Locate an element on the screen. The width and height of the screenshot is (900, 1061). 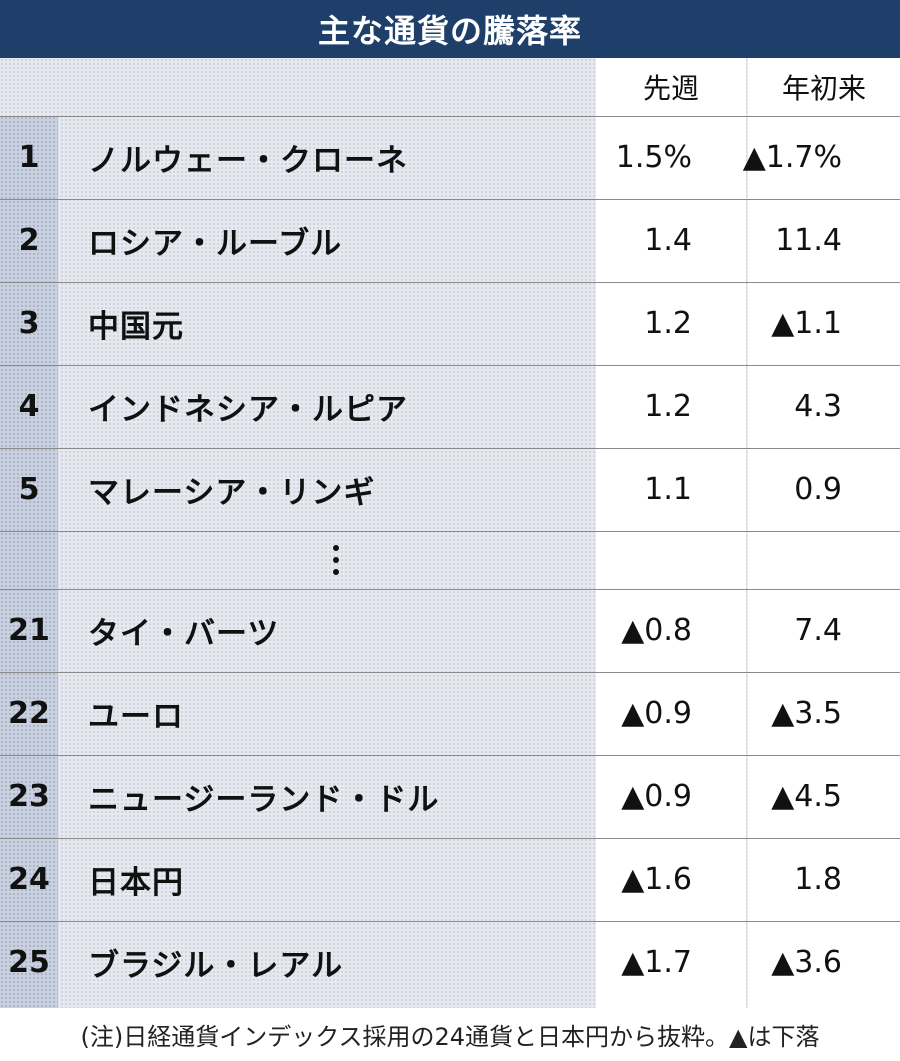
currency-name: ユーロ is located at coordinates (136, 717).